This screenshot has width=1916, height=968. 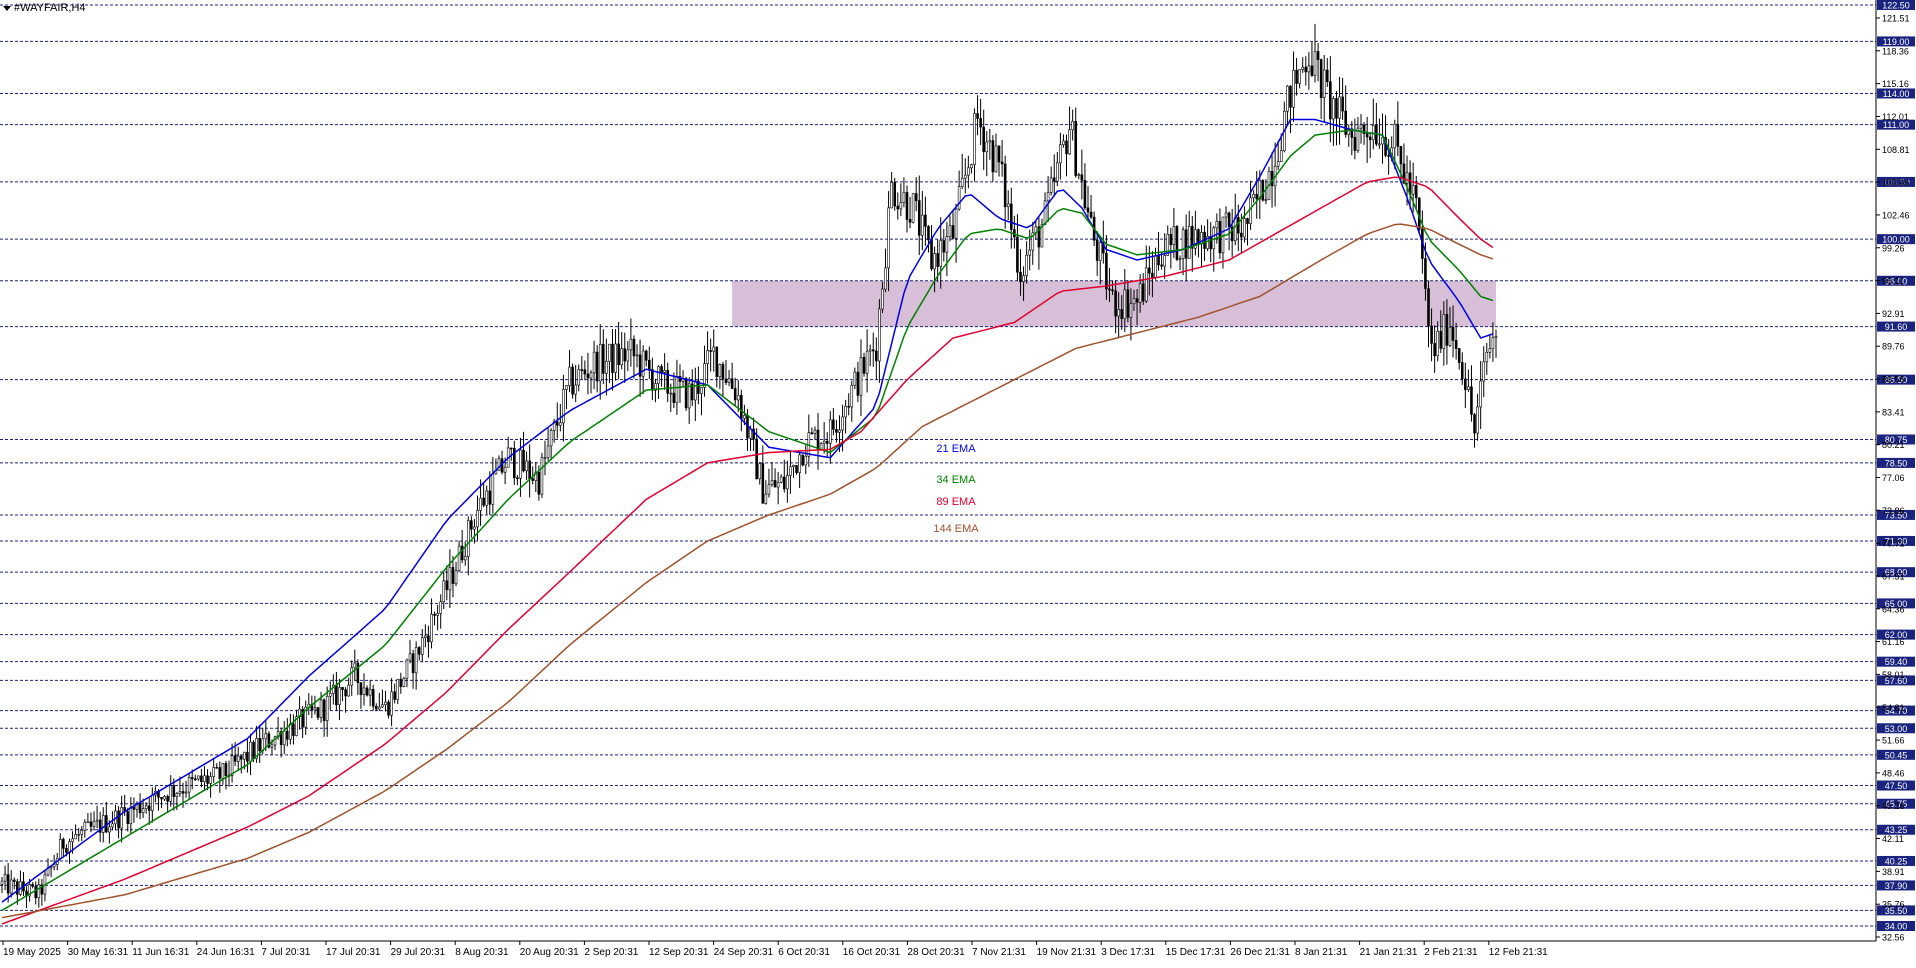 What do you see at coordinates (7, 8) in the screenshot?
I see `triangle-down-icon` at bounding box center [7, 8].